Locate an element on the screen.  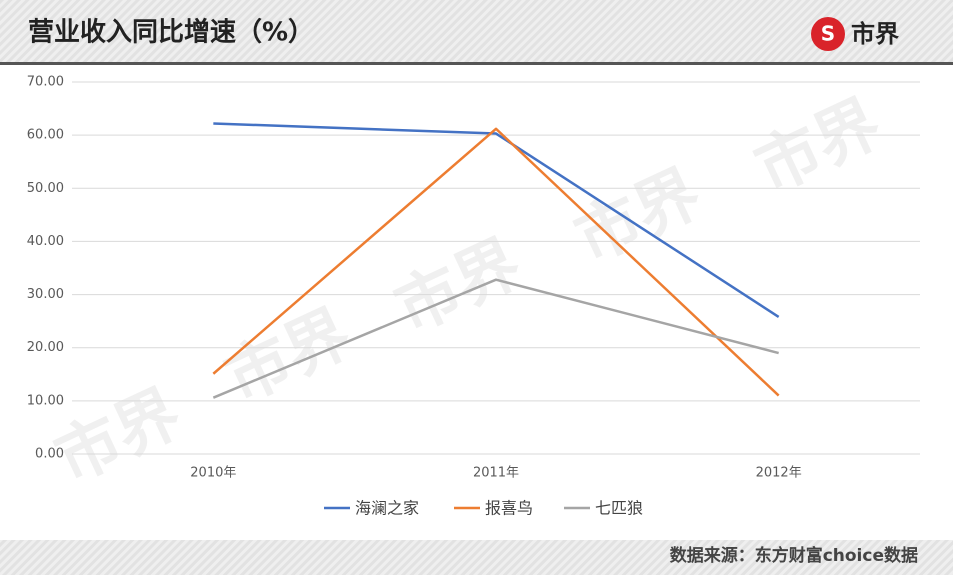
x-tick-label: 2011年 is located at coordinates (496, 473).